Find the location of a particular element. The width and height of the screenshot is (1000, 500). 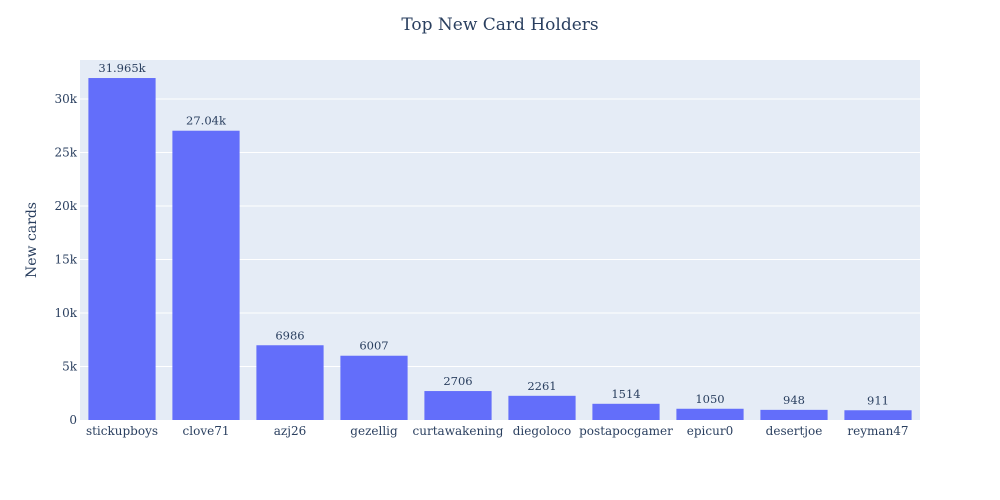

data-label-clove71: 27.04k is located at coordinates (206, 121).